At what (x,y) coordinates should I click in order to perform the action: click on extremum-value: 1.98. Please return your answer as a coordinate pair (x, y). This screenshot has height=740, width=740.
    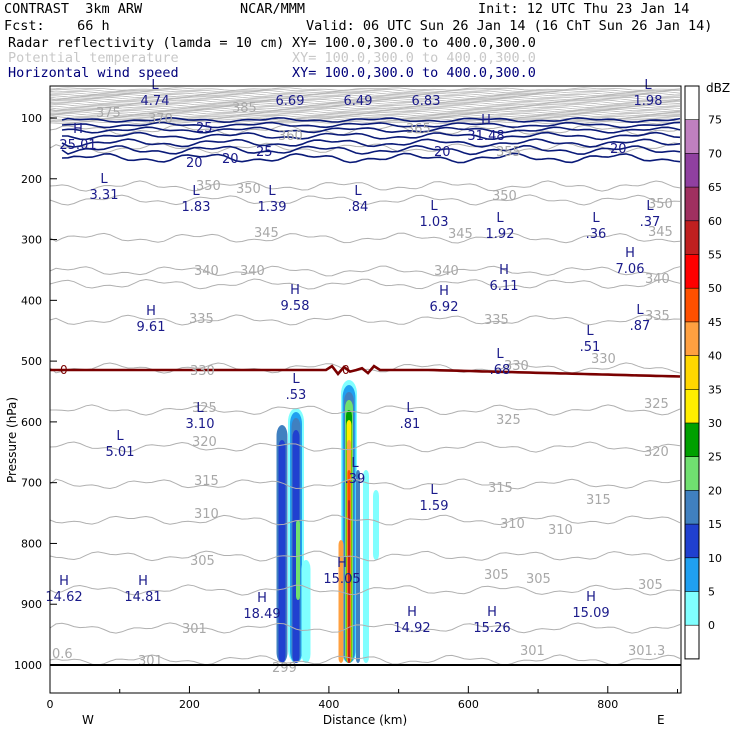
    Looking at the image, I should click on (648, 101).